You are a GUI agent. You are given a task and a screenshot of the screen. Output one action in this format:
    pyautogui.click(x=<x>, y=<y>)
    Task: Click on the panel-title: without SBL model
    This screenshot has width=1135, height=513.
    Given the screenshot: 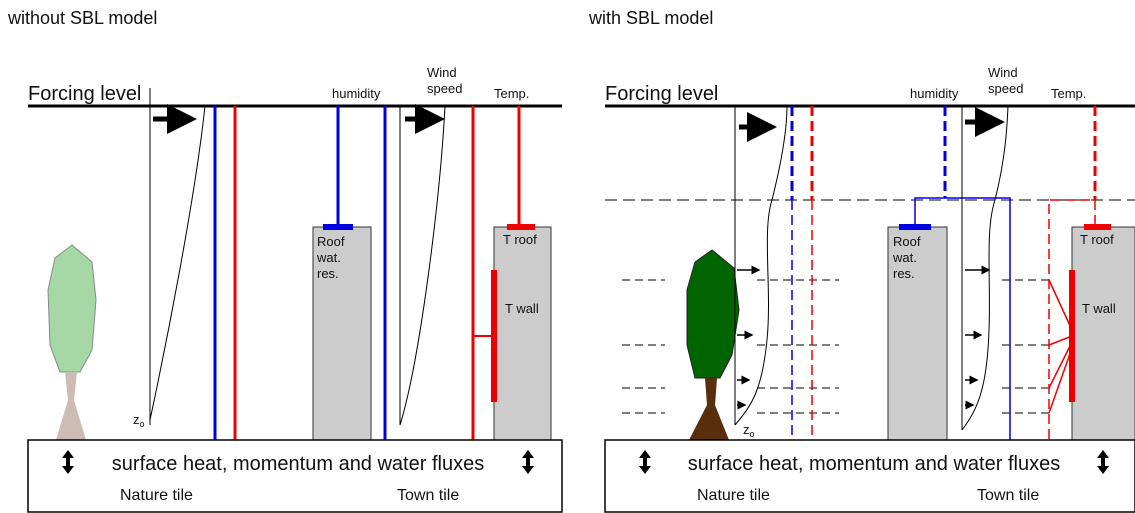 What is the action you would take?
    pyautogui.click(x=82, y=18)
    